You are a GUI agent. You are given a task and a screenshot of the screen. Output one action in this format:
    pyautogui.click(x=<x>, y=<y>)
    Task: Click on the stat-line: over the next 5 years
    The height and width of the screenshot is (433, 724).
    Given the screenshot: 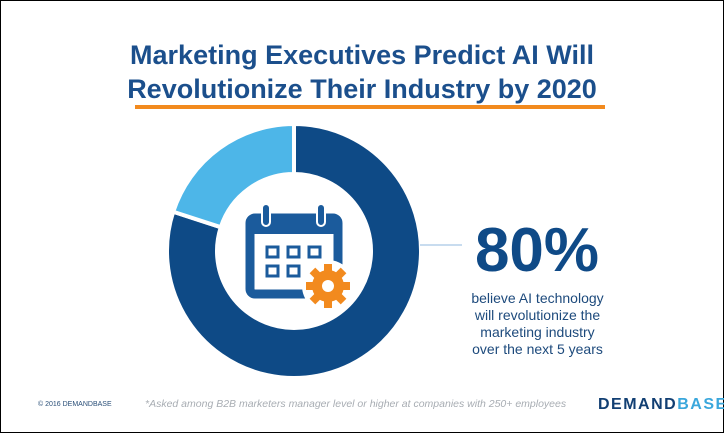 What is the action you would take?
    pyautogui.click(x=537, y=349)
    